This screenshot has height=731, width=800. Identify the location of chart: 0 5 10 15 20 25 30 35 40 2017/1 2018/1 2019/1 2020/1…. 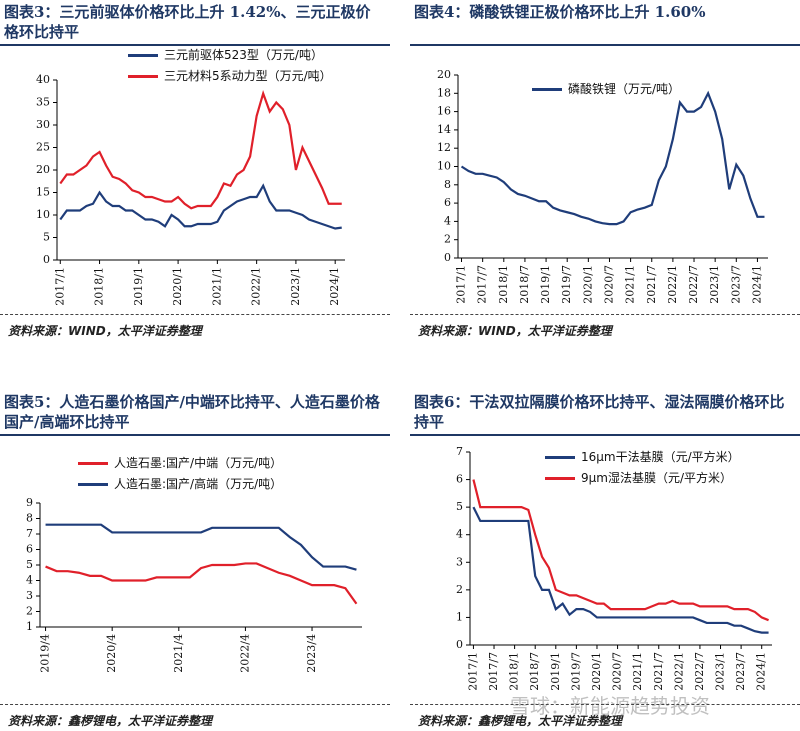
(190, 189).